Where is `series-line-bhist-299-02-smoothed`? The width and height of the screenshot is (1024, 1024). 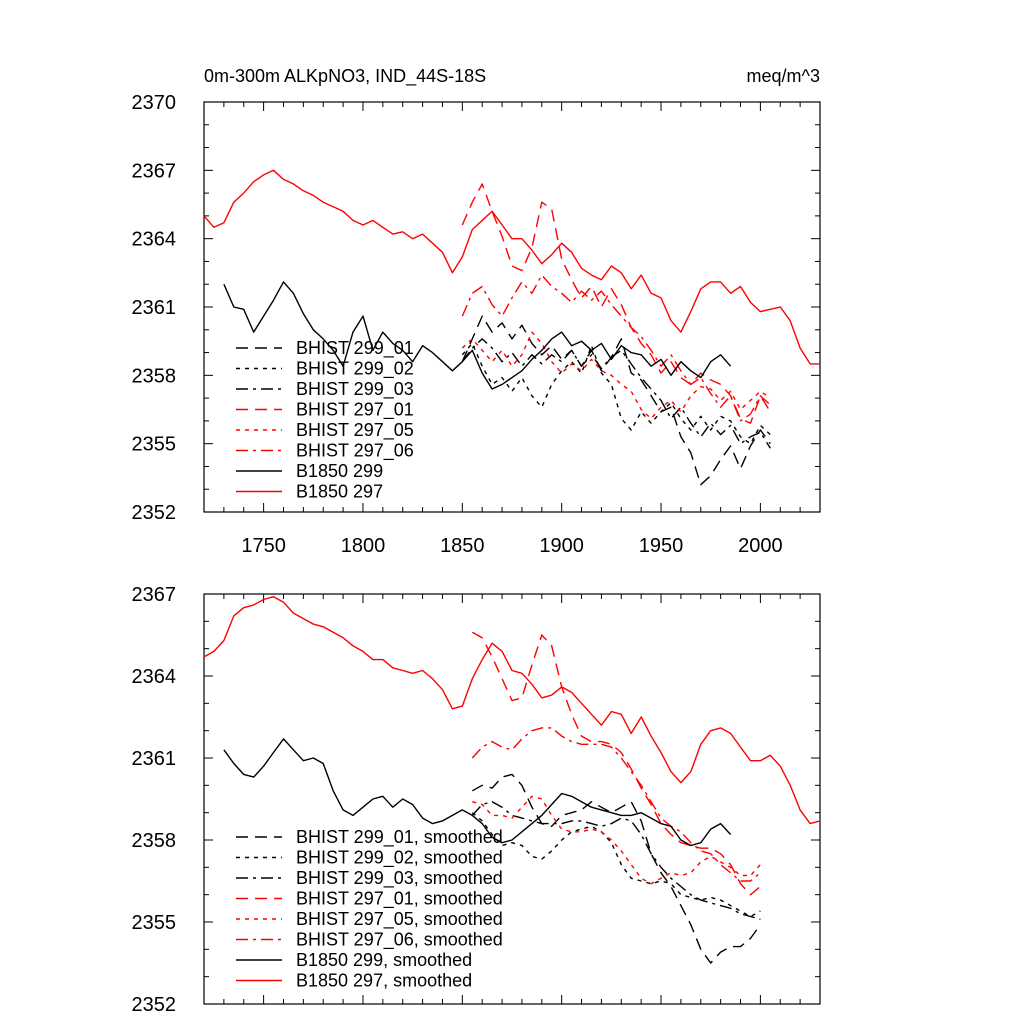
series-line-bhist-299-02-smoothed is located at coordinates (616, 865).